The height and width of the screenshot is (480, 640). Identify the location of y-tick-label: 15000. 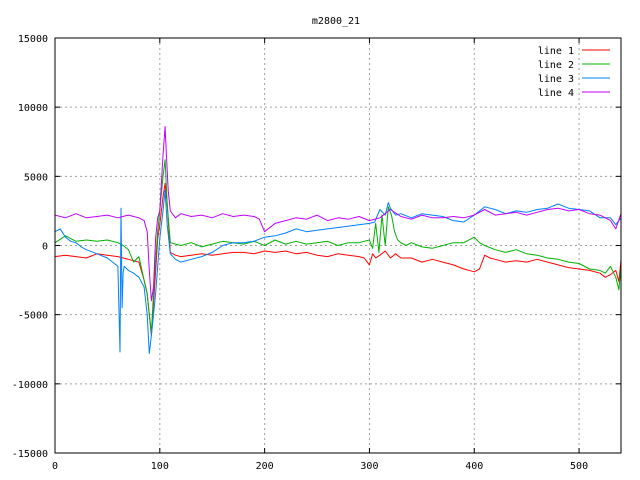
(33, 39).